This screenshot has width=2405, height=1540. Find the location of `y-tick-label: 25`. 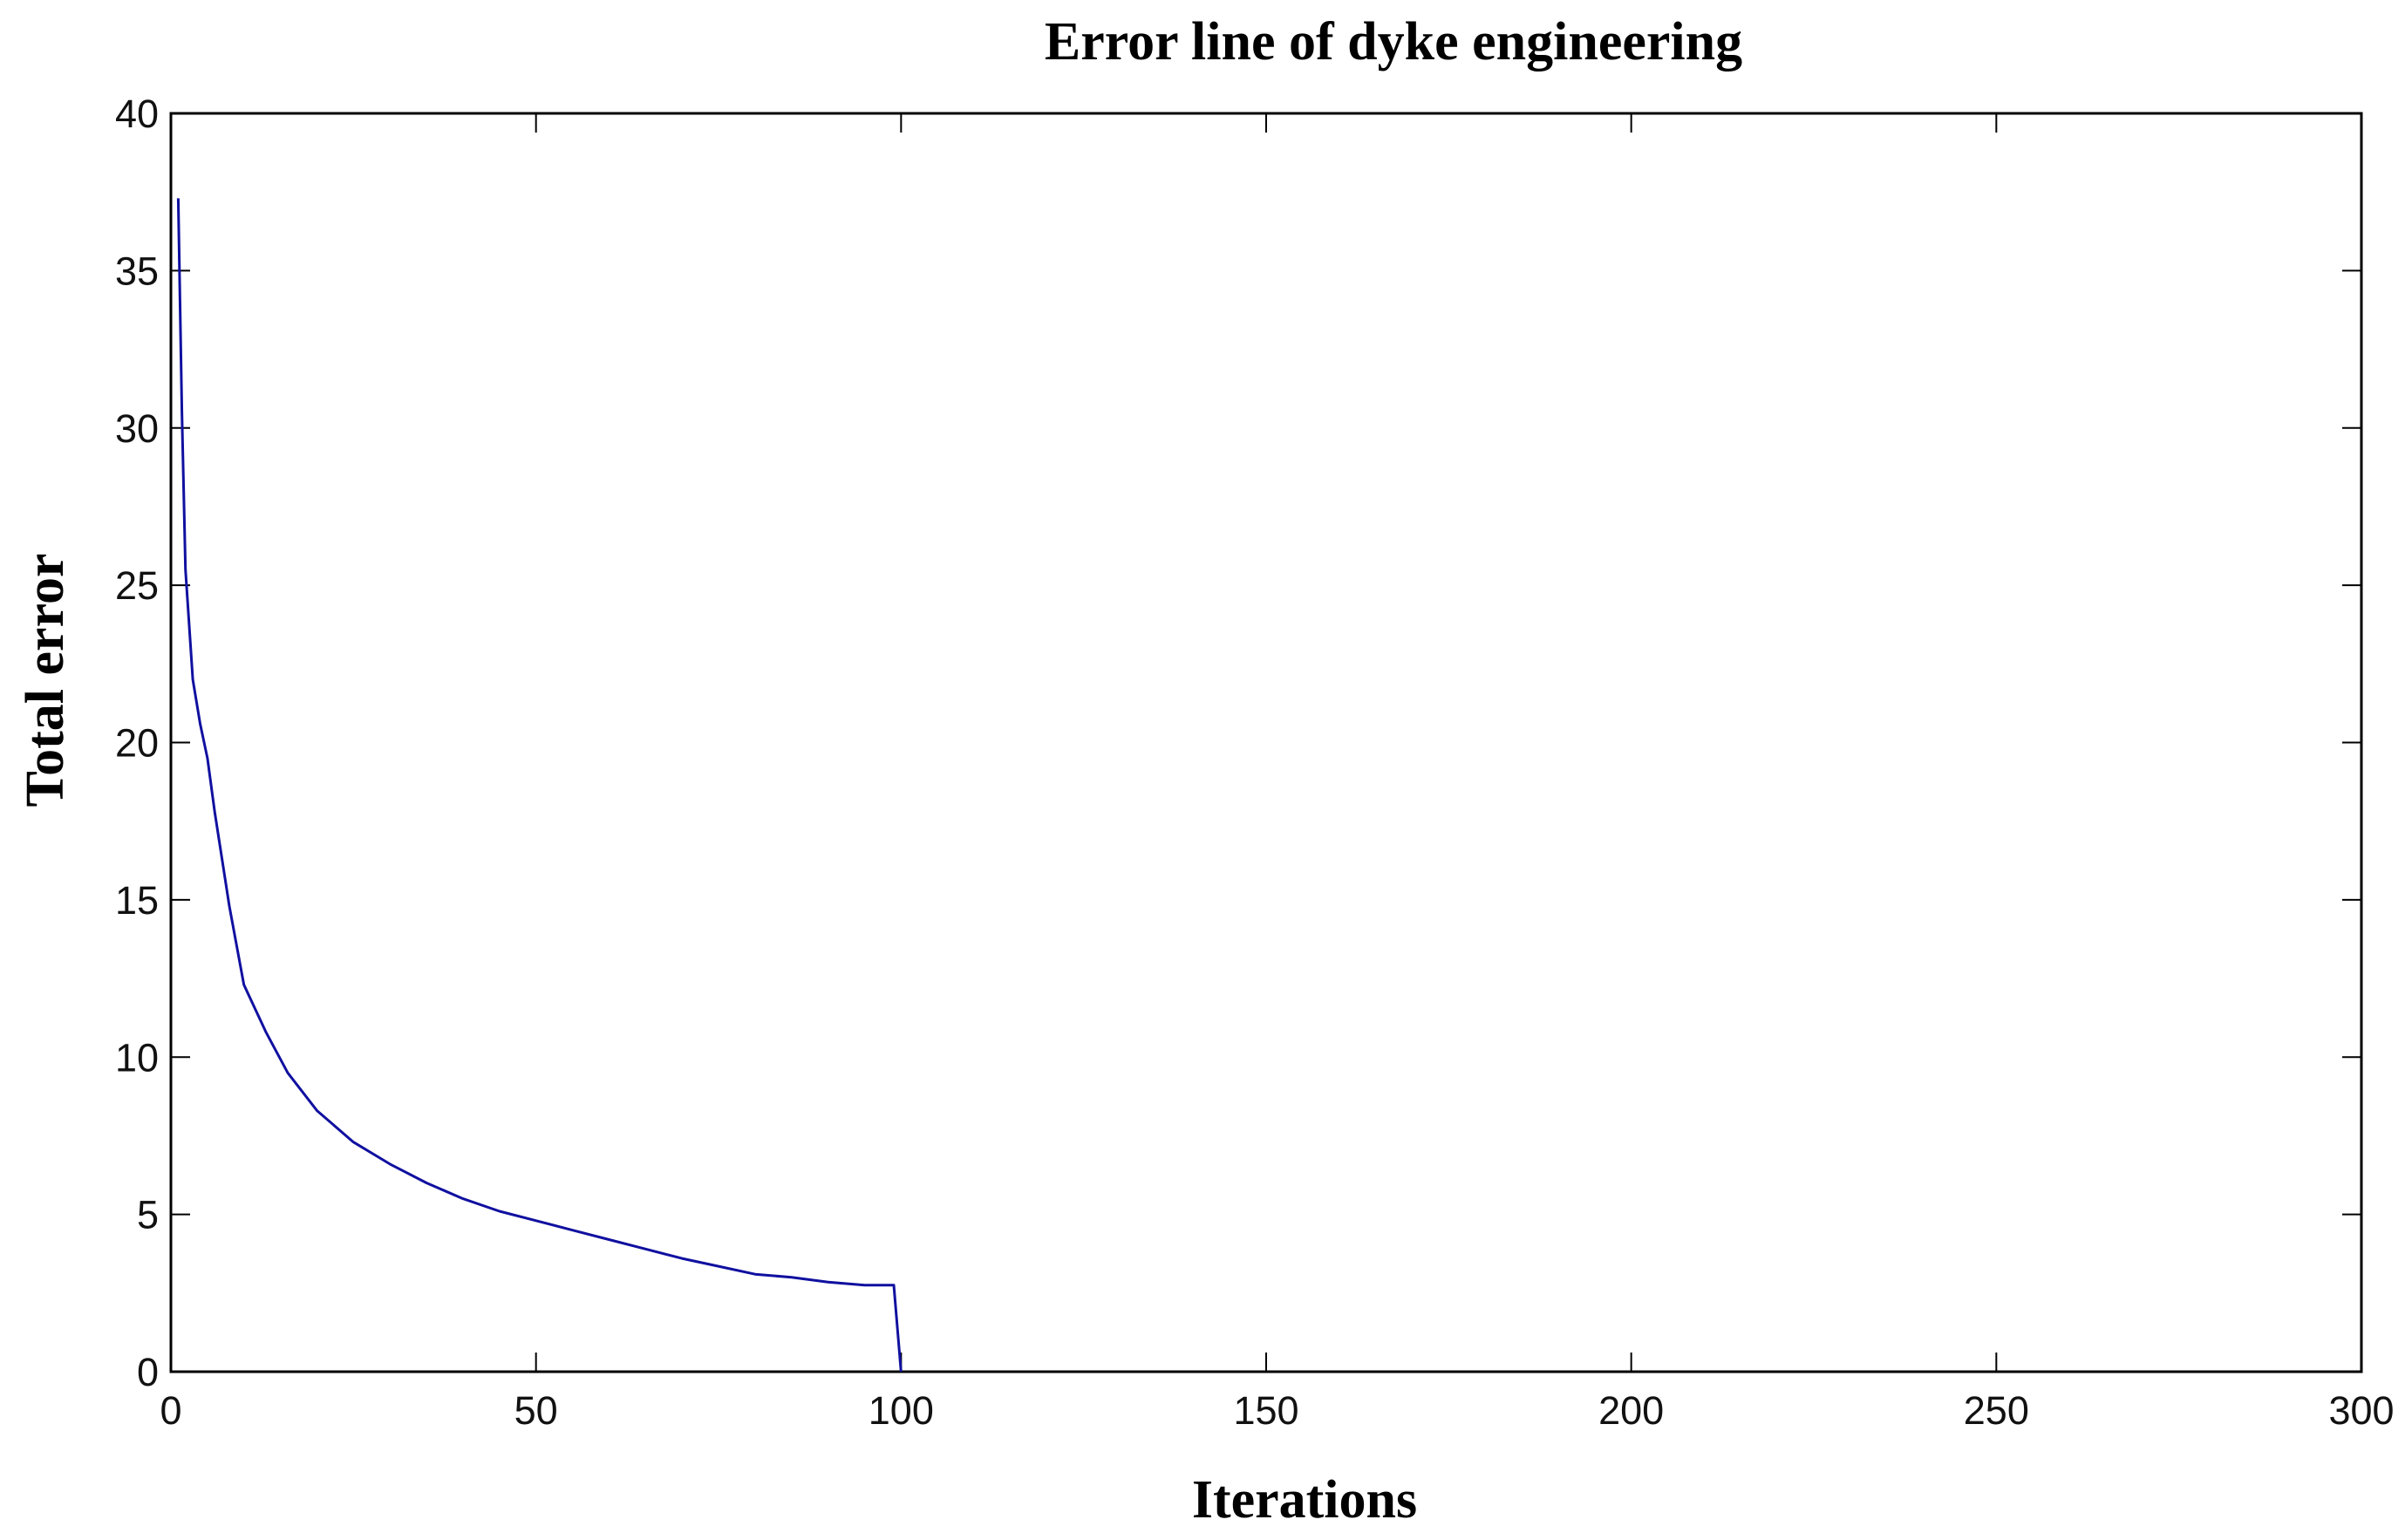

y-tick-label: 25 is located at coordinates (137, 585).